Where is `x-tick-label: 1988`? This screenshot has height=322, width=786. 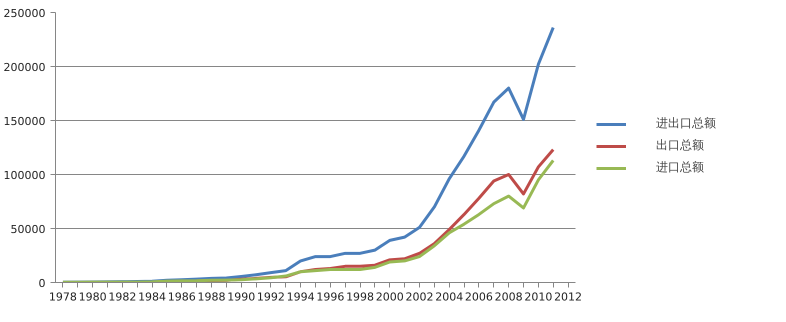 x-tick-label: 1988 is located at coordinates (212, 297).